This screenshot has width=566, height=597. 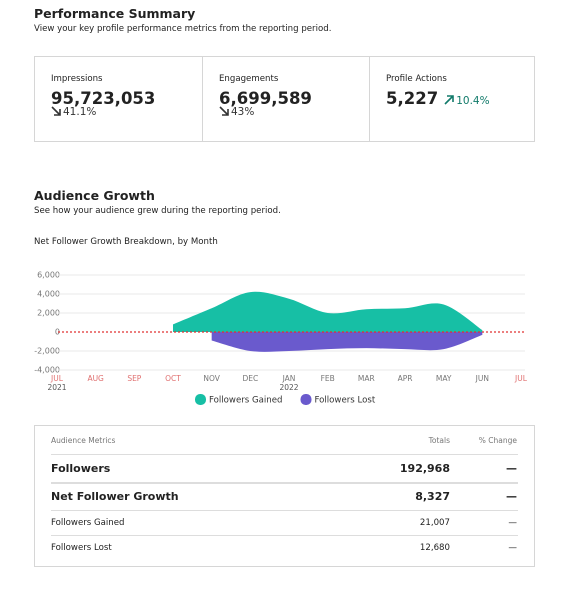 I want to click on chart-title: Net Follower Growth Breakdown, by Month, so click(x=126, y=242).